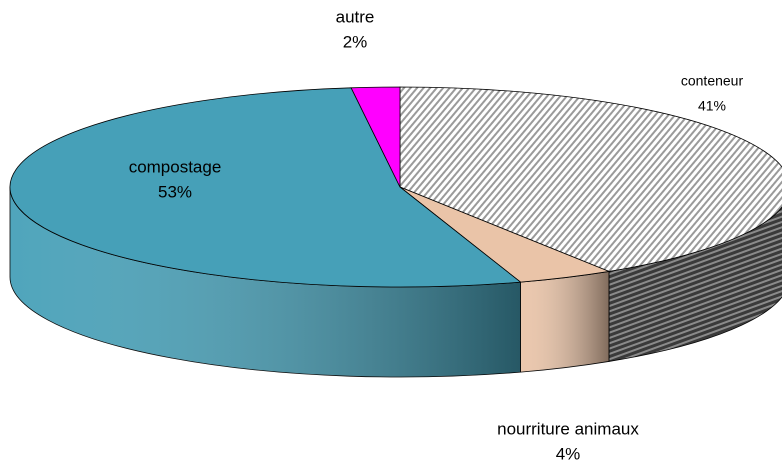  What do you see at coordinates (564, 322) in the screenshot?
I see `slice-side-shade` at bounding box center [564, 322].